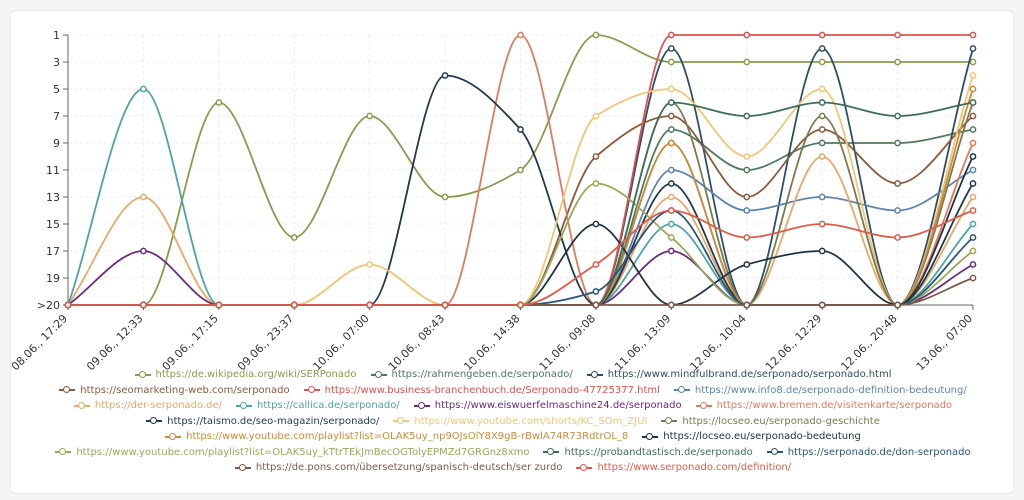  What do you see at coordinates (262, 422) in the screenshot?
I see `legend-item: https://taismo.de/seo-magazin/serponado/` at bounding box center [262, 422].